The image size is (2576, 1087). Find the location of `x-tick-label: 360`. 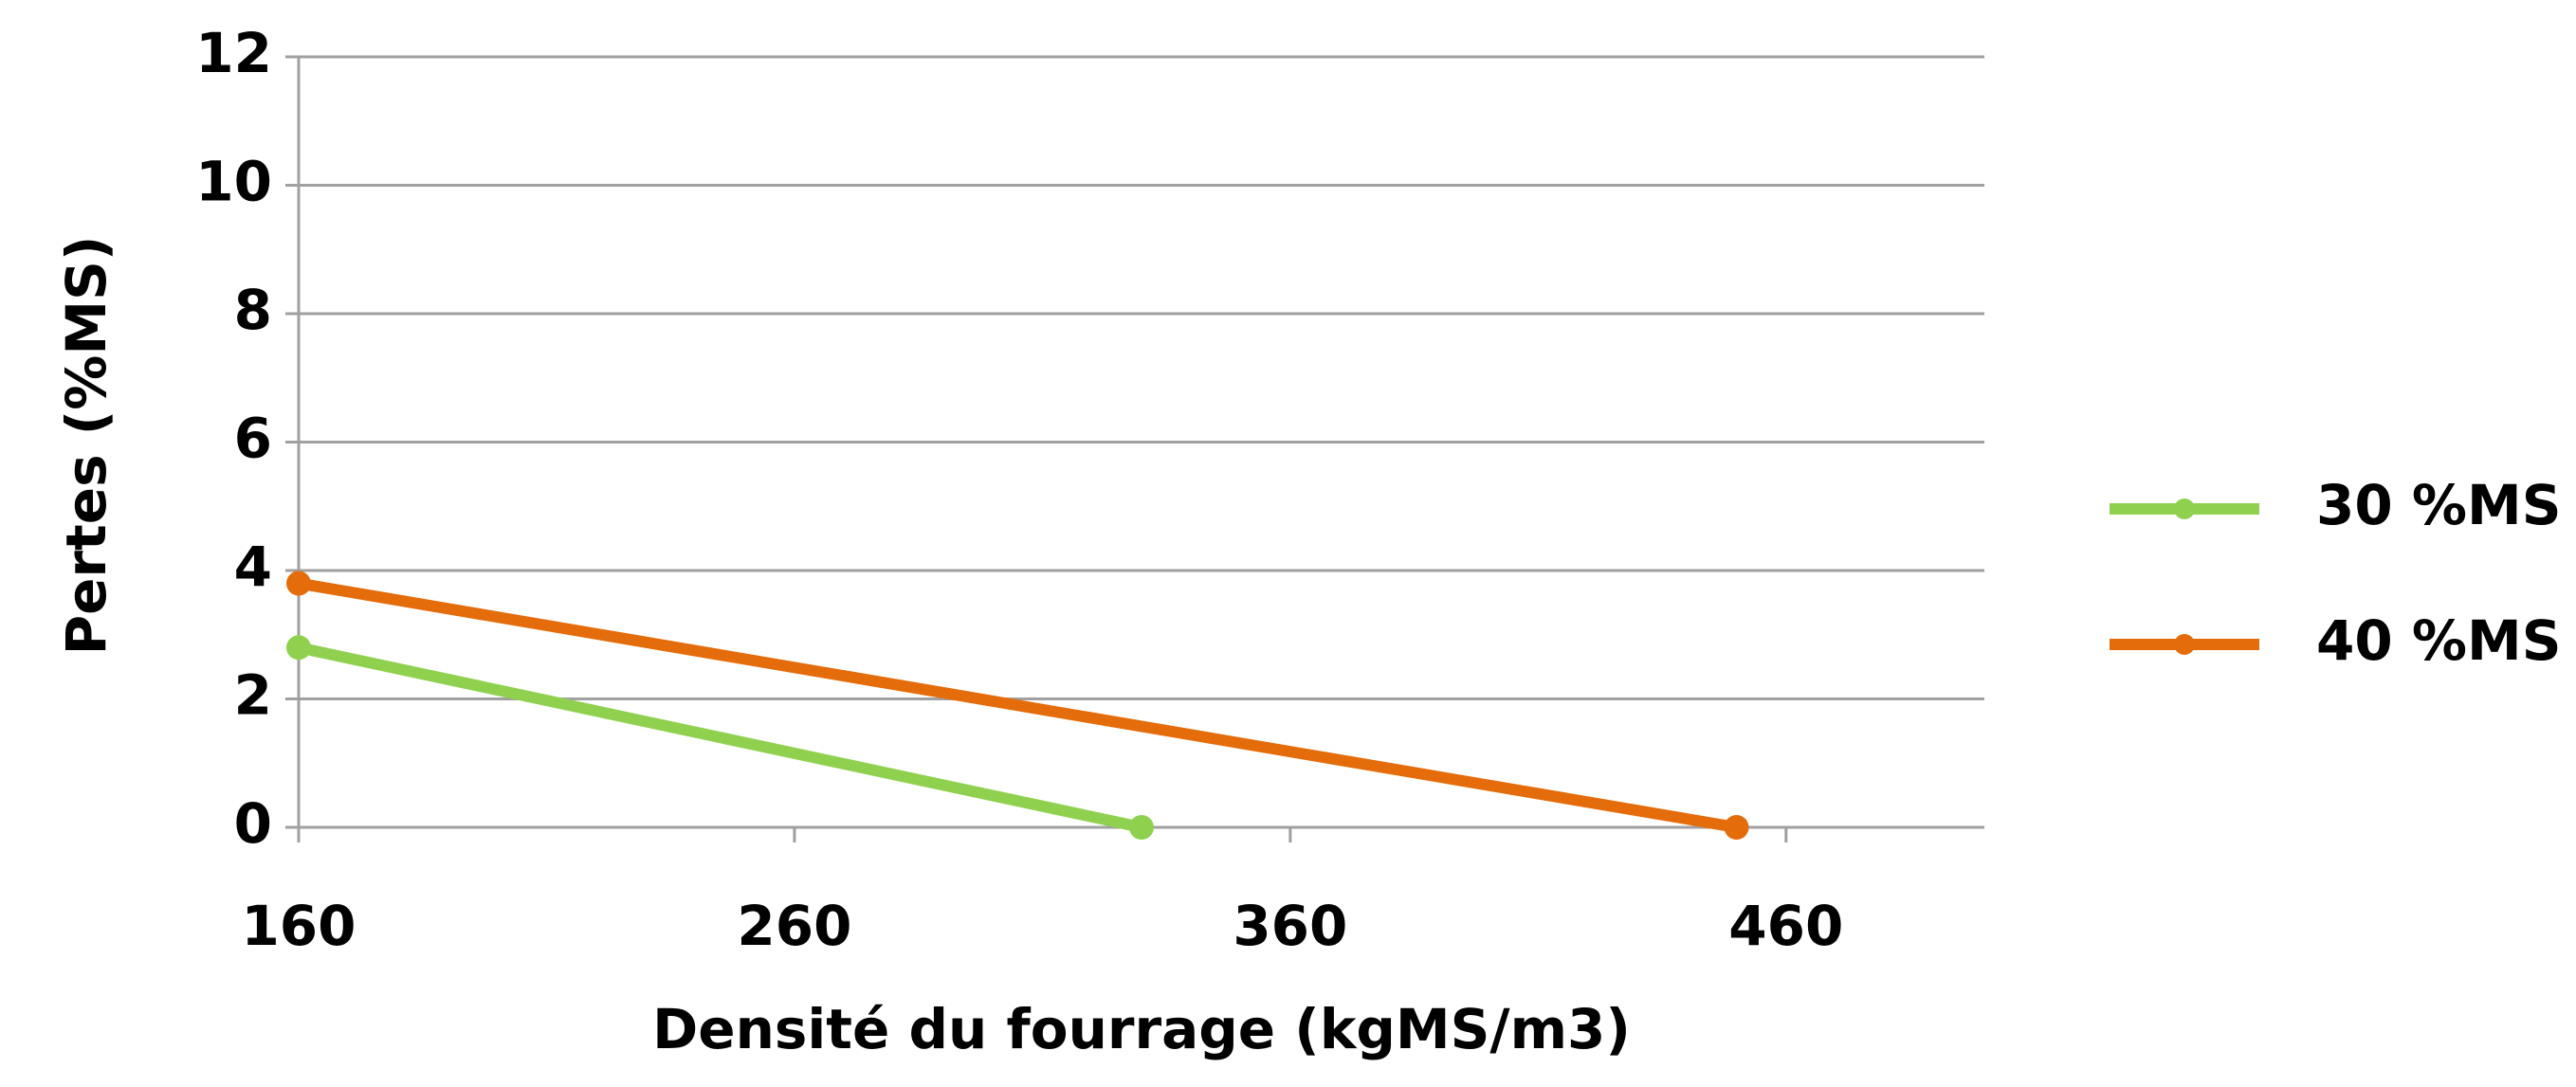

x-tick-label: 360 is located at coordinates (1290, 926).